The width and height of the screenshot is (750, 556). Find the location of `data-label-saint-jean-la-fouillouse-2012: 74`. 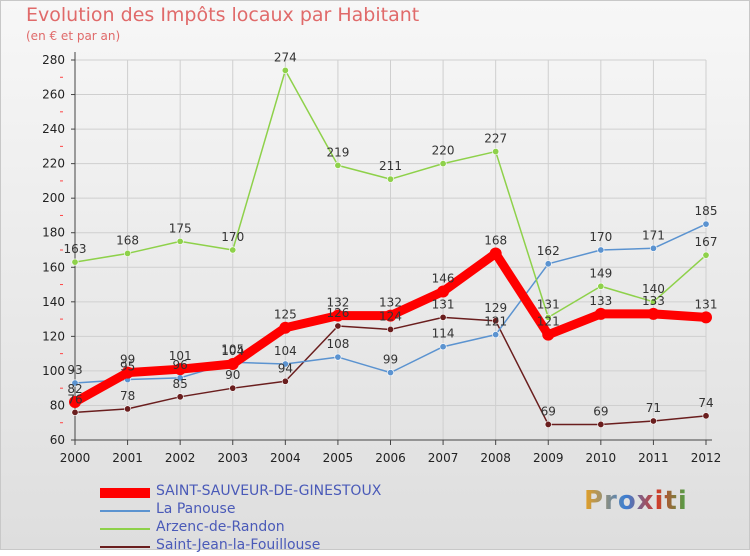

data-label-saint-jean-la-fouillouse-2012: 74 is located at coordinates (705, 403).